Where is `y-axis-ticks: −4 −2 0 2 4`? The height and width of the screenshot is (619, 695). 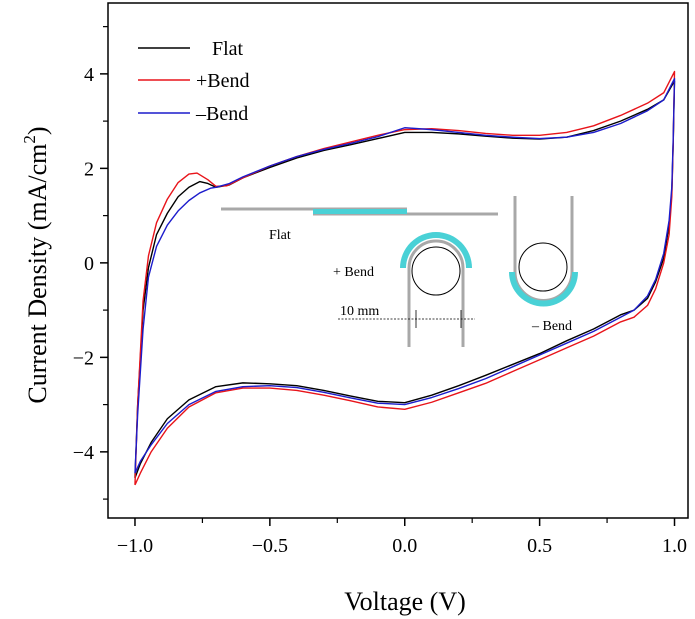
y-axis-ticks: −4 −2 0 2 4 is located at coordinates (90, 263).